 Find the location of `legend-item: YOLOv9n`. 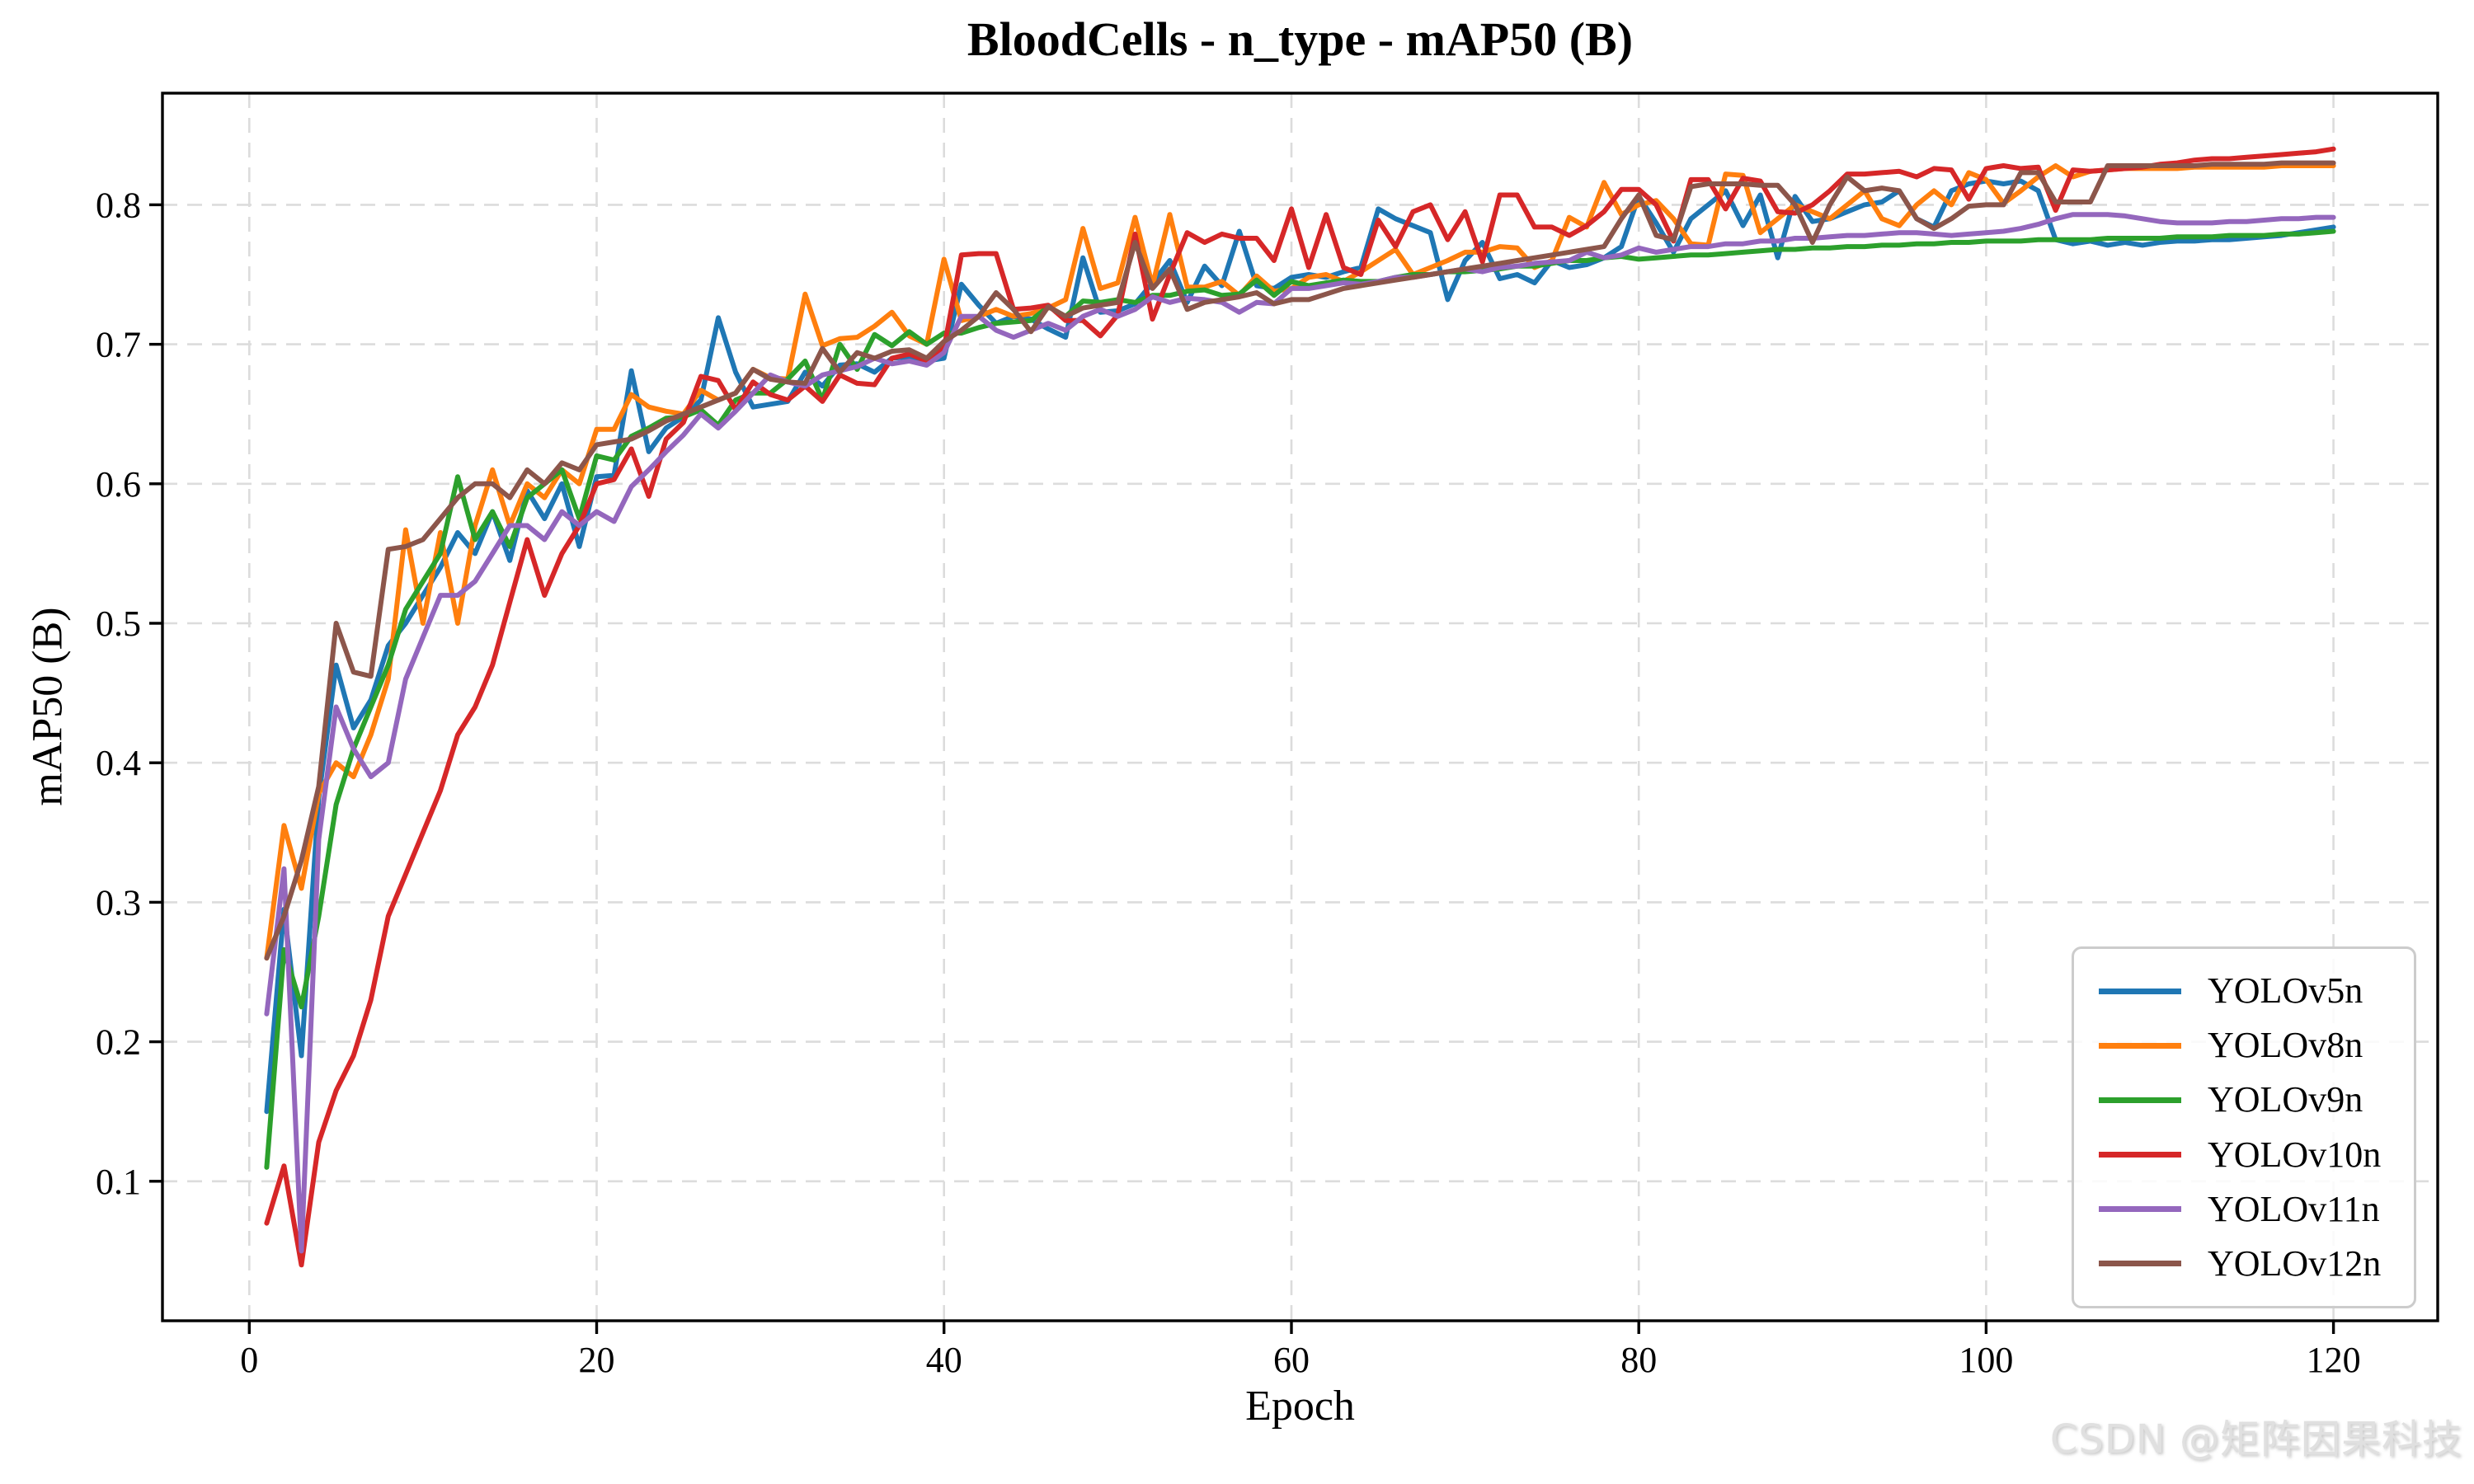

legend-item: YOLOv9n is located at coordinates (2256, 1100).